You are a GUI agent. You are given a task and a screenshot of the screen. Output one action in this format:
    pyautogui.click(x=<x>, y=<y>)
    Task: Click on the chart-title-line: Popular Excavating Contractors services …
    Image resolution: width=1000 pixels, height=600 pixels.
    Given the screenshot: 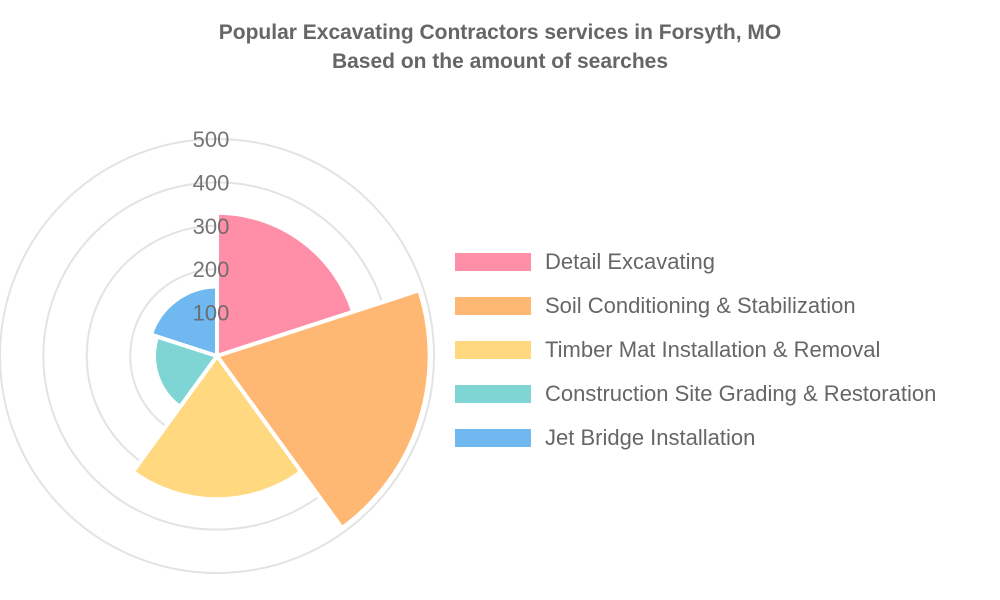 What is the action you would take?
    pyautogui.click(x=500, y=32)
    